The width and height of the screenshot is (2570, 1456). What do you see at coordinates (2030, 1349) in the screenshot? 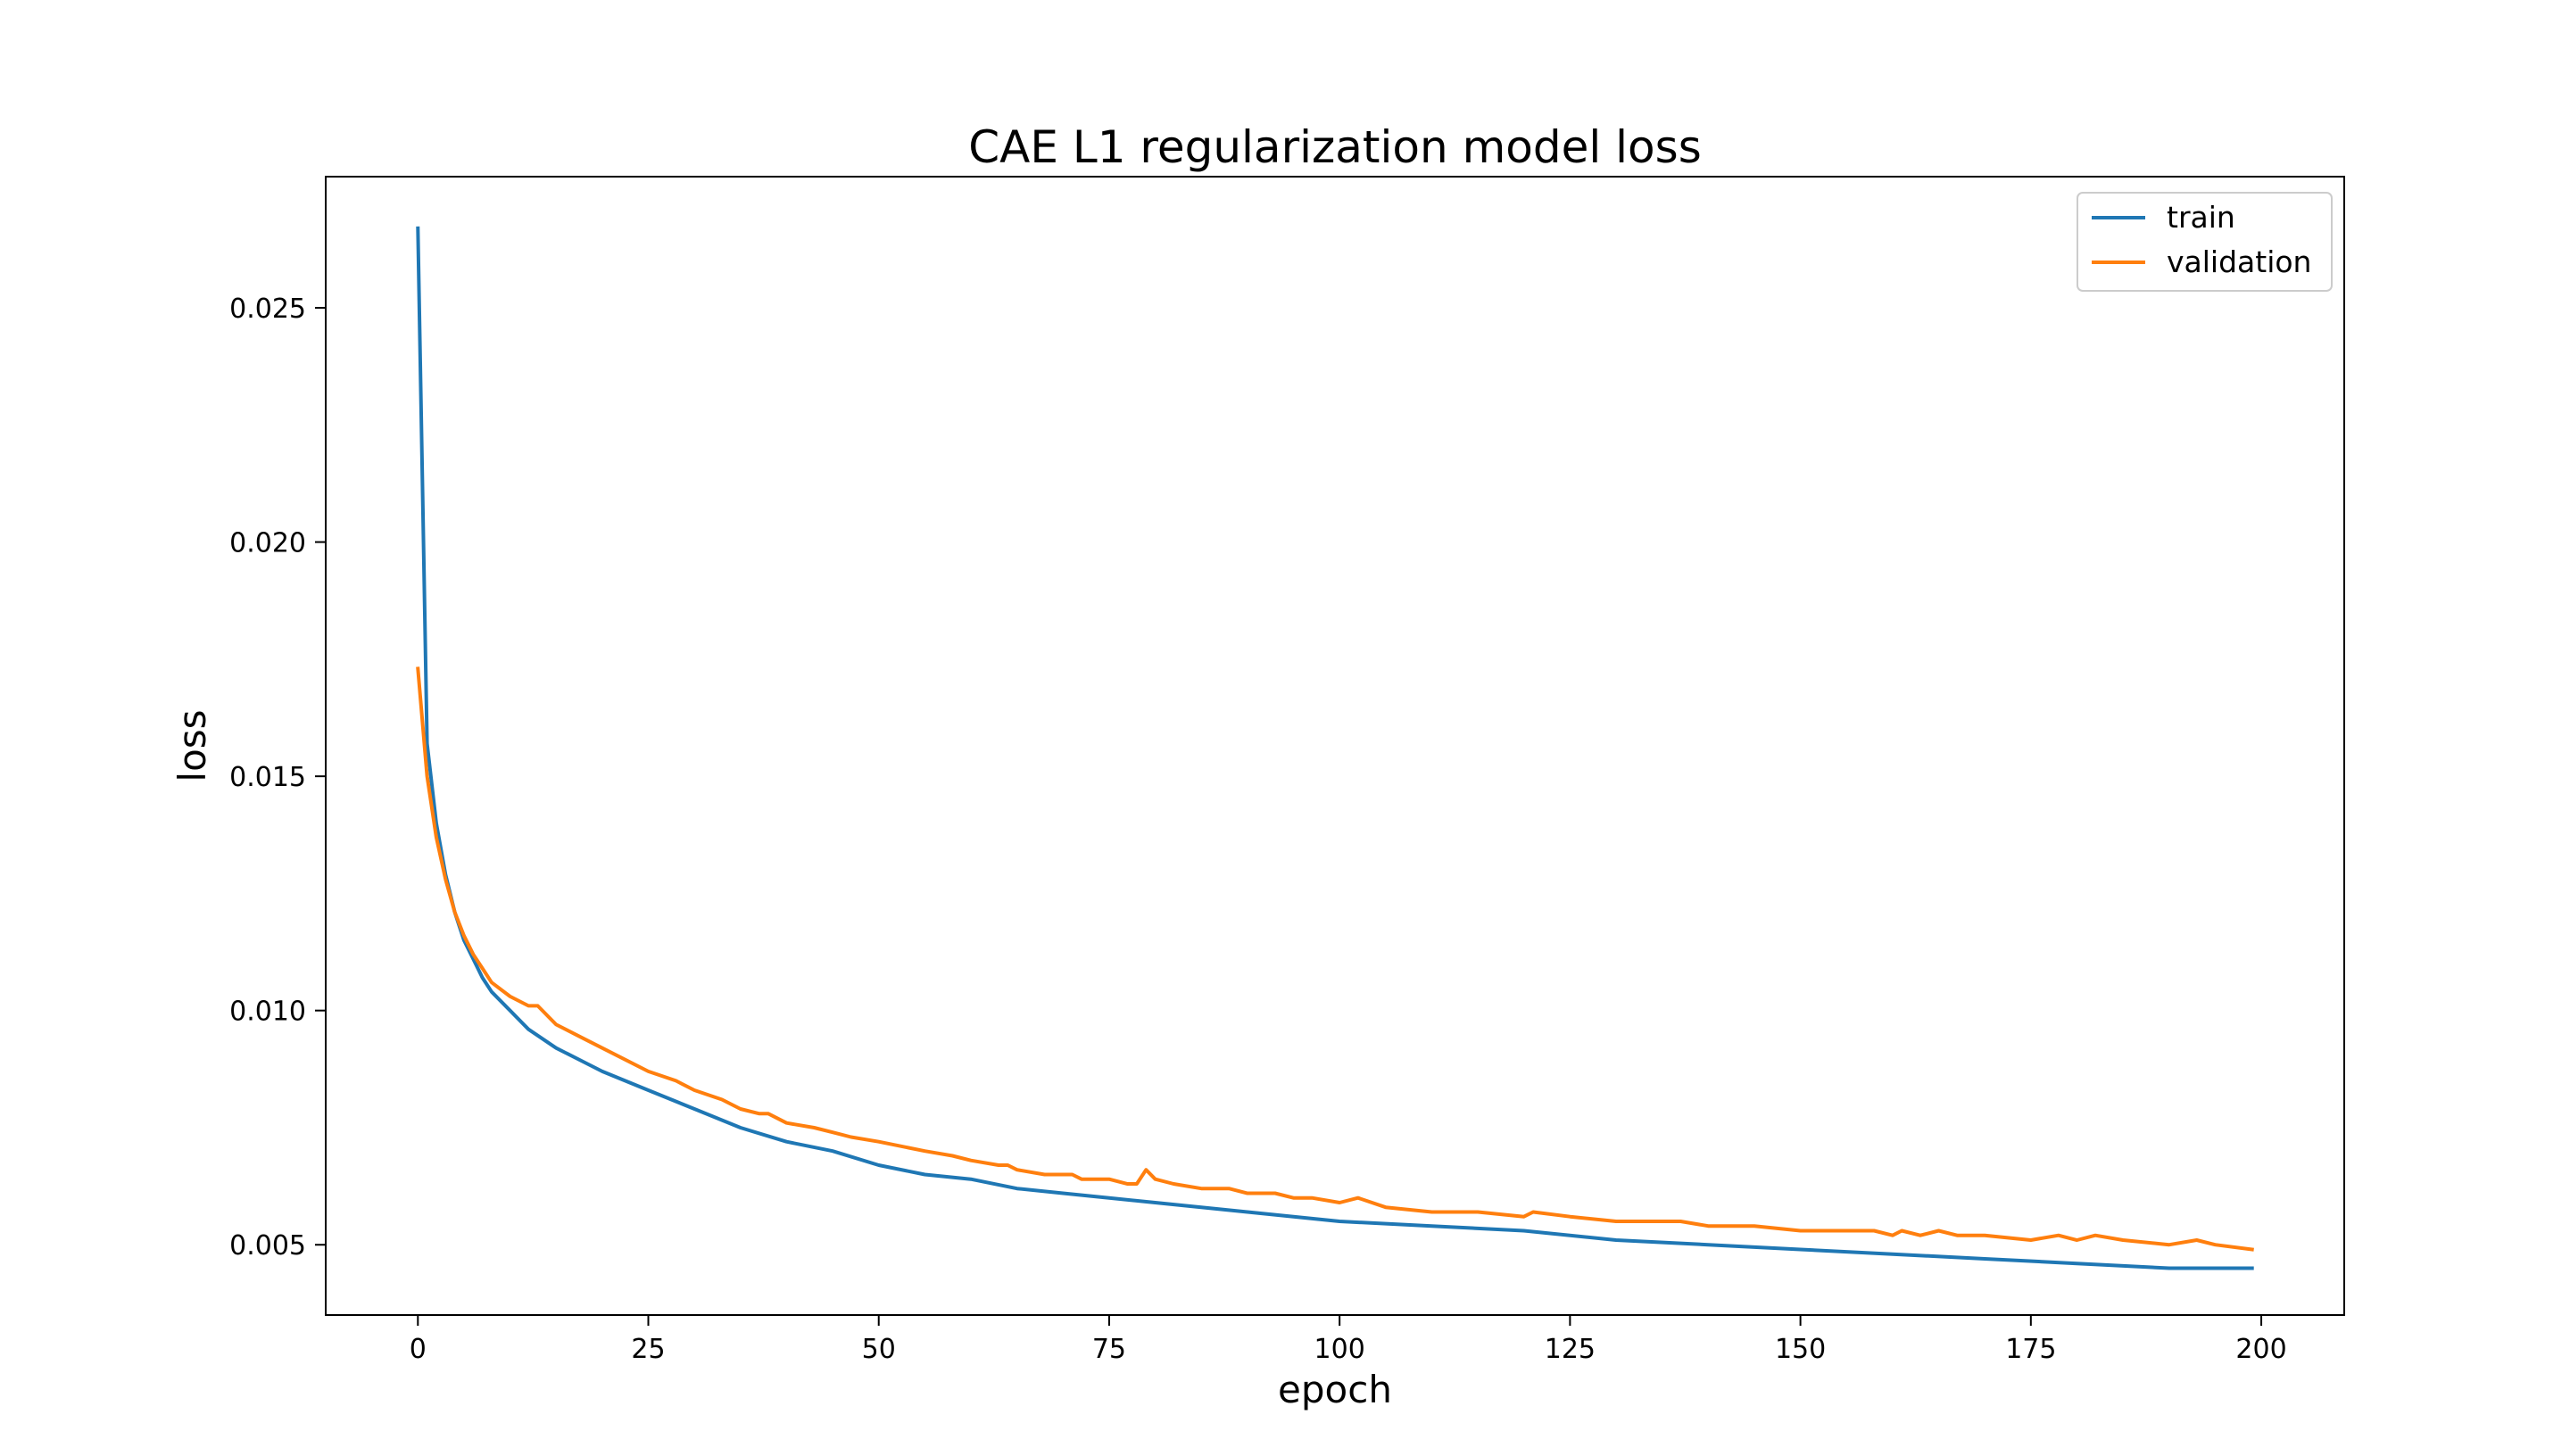
I see `x-tick-label: 175` at bounding box center [2030, 1349].